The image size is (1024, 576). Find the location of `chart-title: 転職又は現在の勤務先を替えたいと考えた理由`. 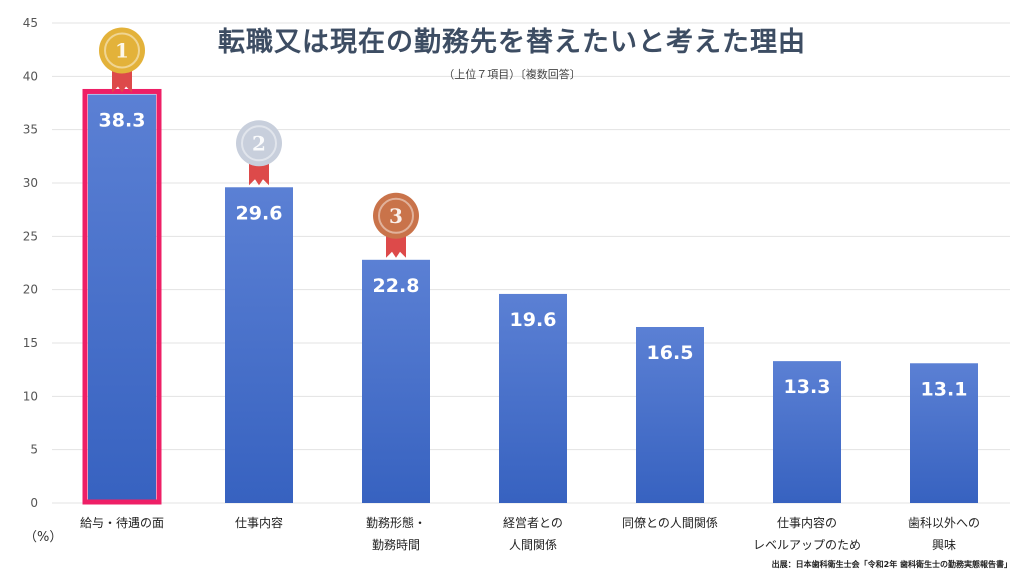

chart-title: 転職又は現在の勤務先を替えたいと考えた理由 is located at coordinates (512, 42).